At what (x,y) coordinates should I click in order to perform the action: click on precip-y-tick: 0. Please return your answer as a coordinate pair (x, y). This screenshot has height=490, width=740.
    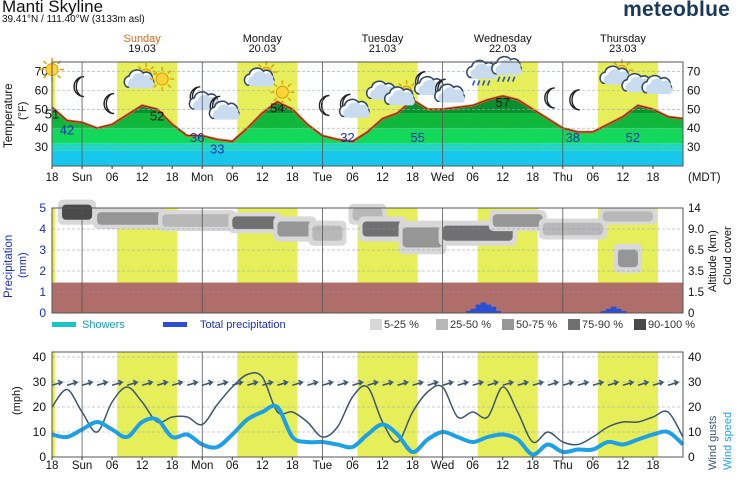
    Looking at the image, I should click on (42, 313).